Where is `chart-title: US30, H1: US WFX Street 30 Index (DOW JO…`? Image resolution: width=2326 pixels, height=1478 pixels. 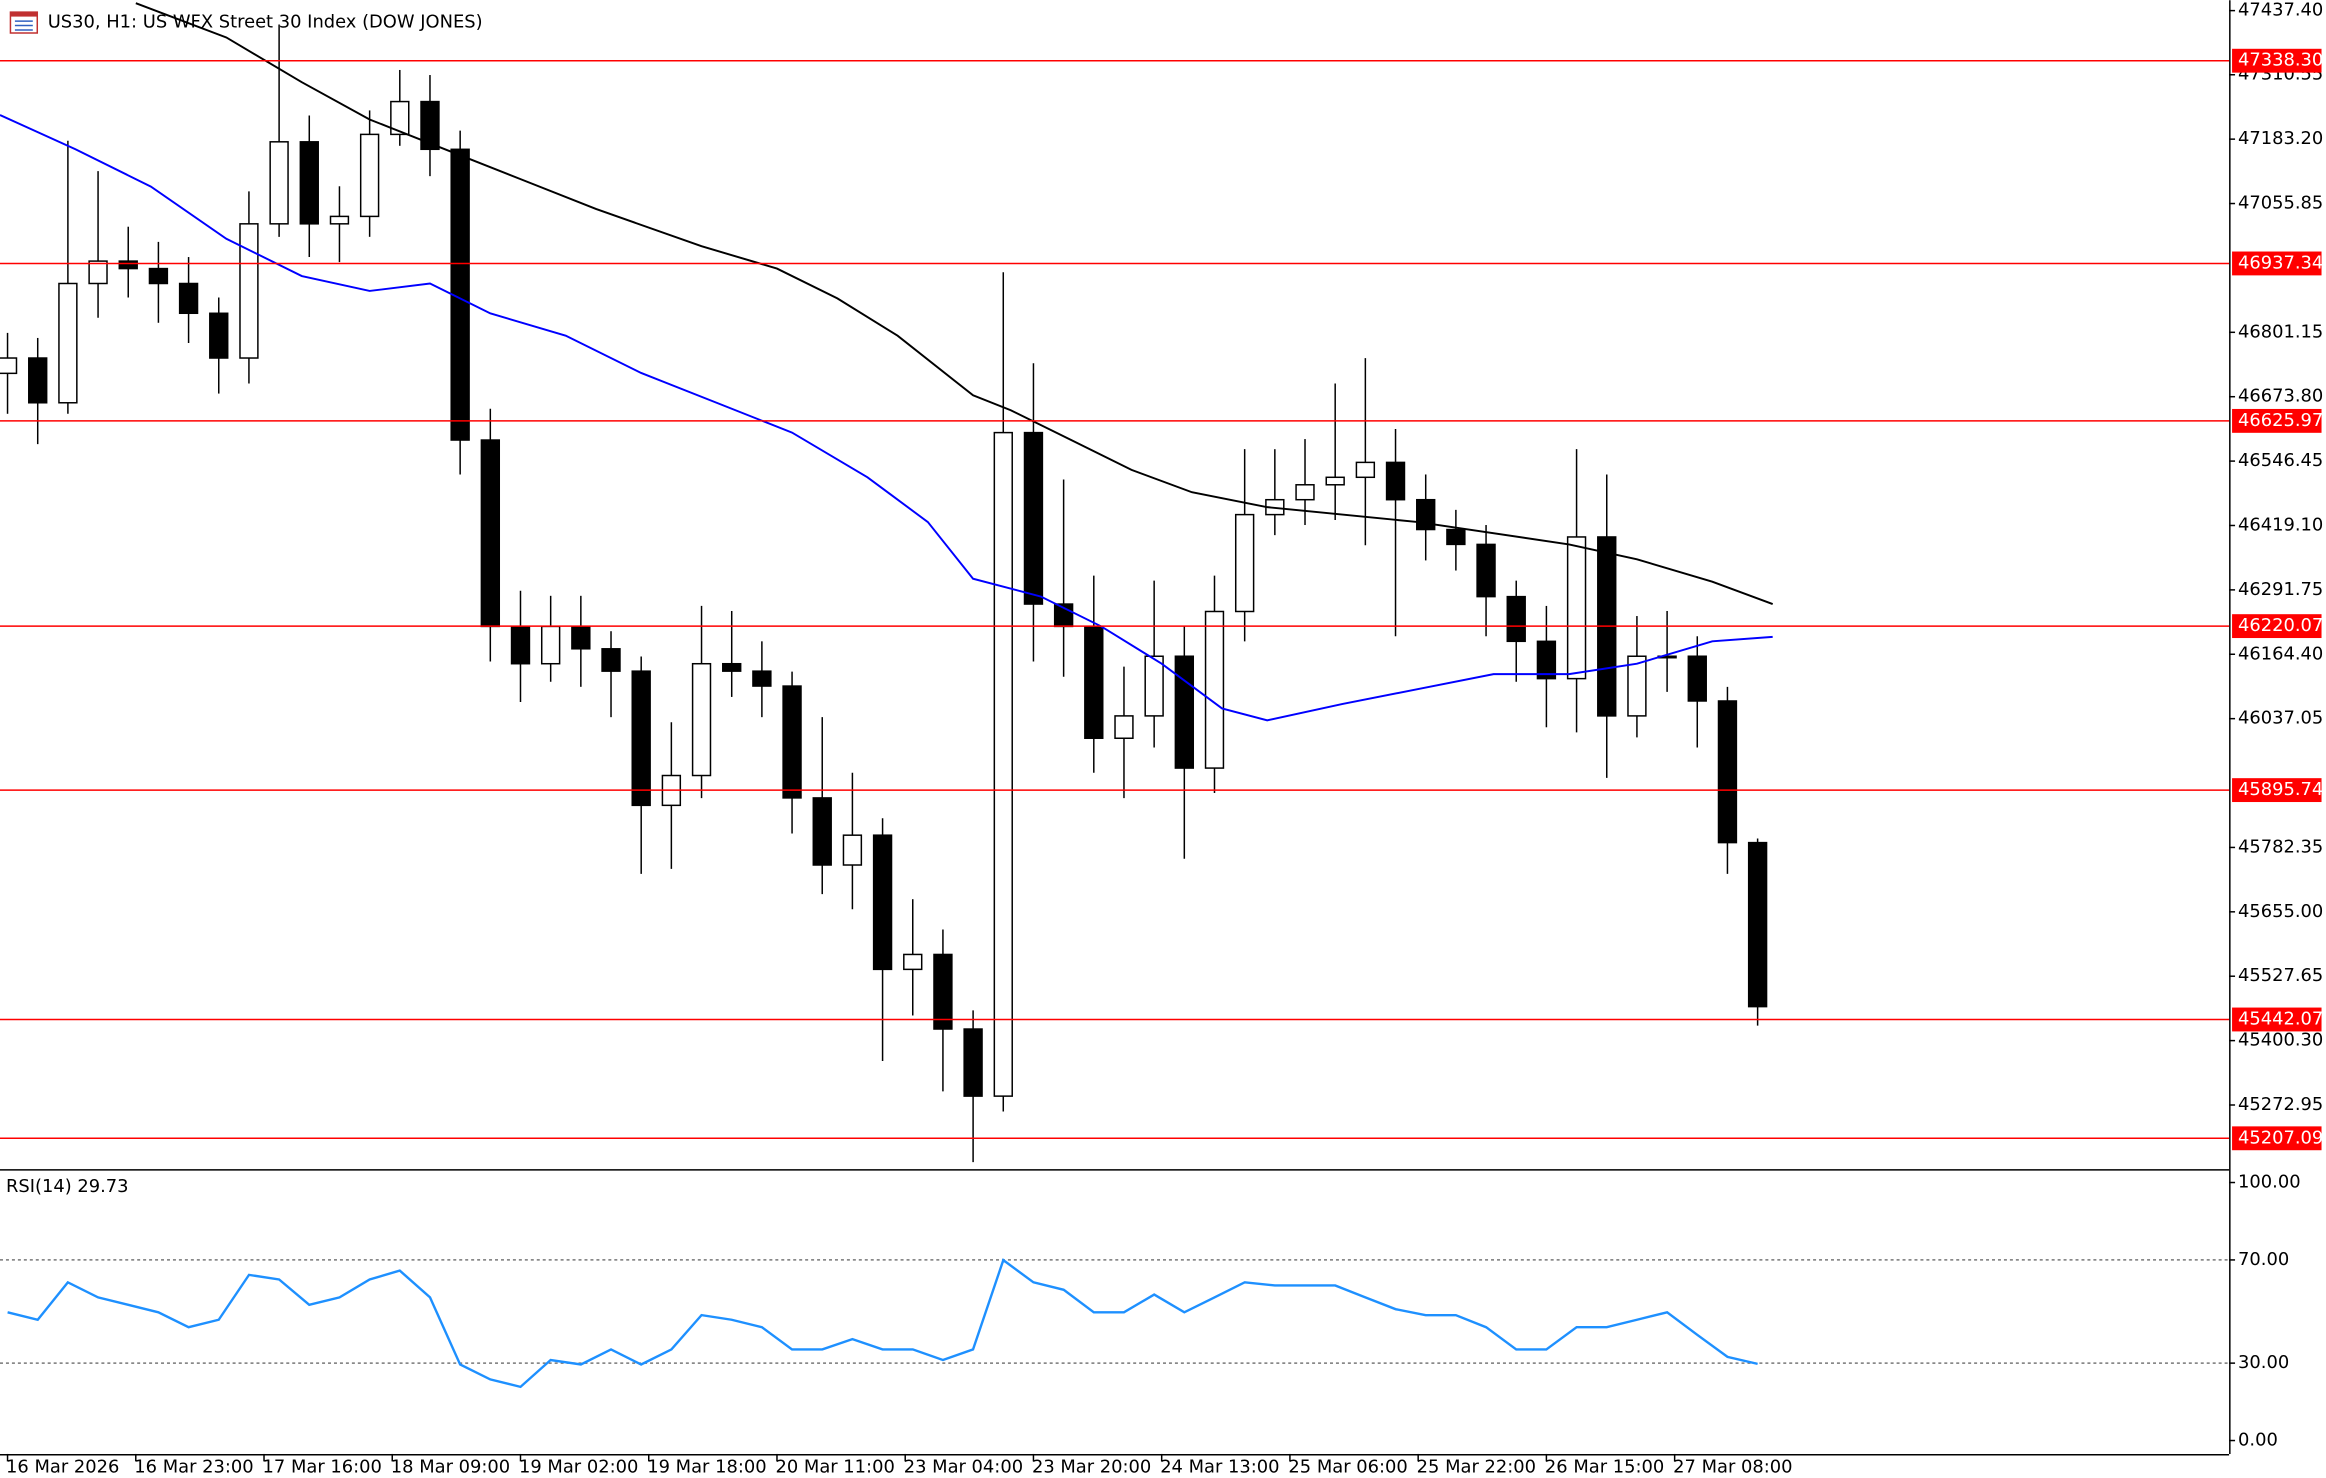 chart-title: US30, H1: US WFX Street 30 Index (DOW JO… is located at coordinates (265, 22).